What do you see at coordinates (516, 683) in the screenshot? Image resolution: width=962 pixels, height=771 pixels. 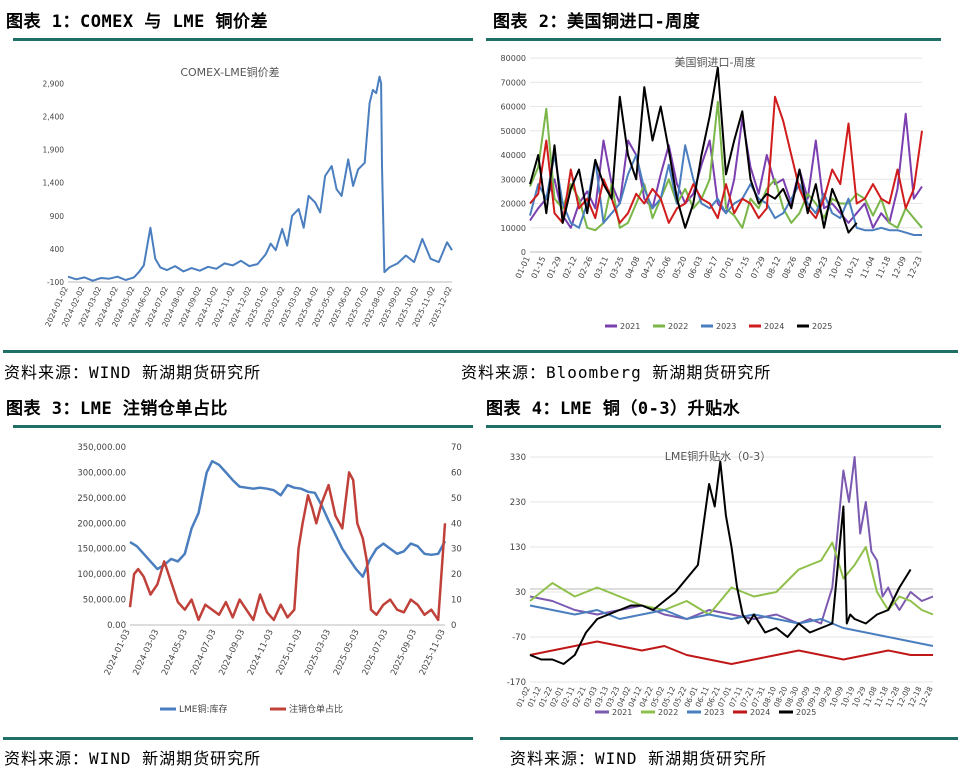 I see `c4-ytick-label: -170` at bounding box center [516, 683].